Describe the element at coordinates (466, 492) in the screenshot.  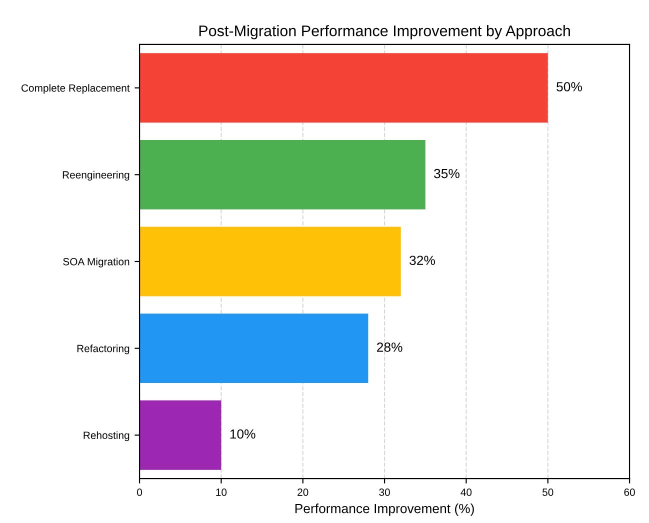
I see `x-tick-label: 40` at that location.